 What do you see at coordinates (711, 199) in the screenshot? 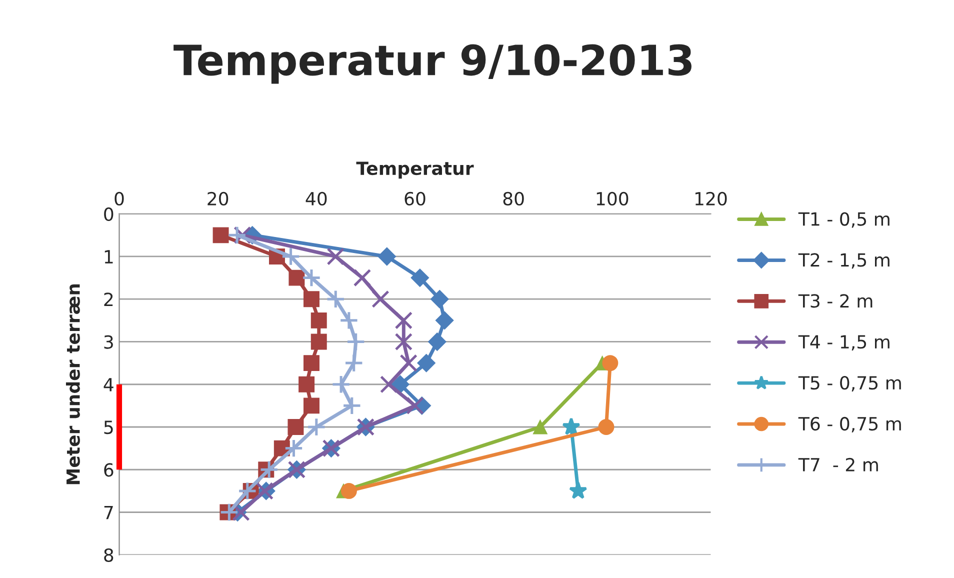
I see `x-tick-label: 120` at bounding box center [711, 199].